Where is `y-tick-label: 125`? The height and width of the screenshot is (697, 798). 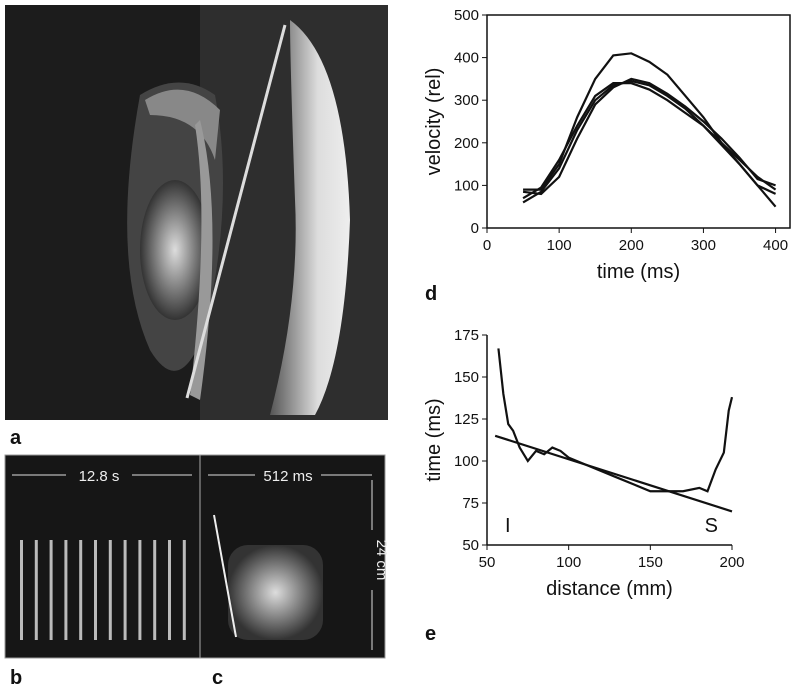
y-tick-label: 125 is located at coordinates (466, 419).